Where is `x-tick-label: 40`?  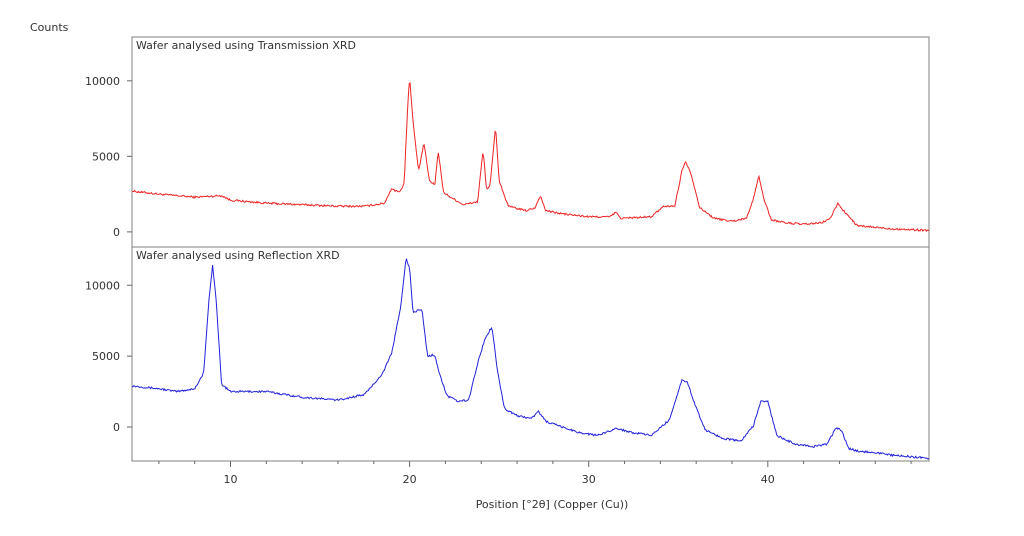
x-tick-label: 40 is located at coordinates (768, 479).